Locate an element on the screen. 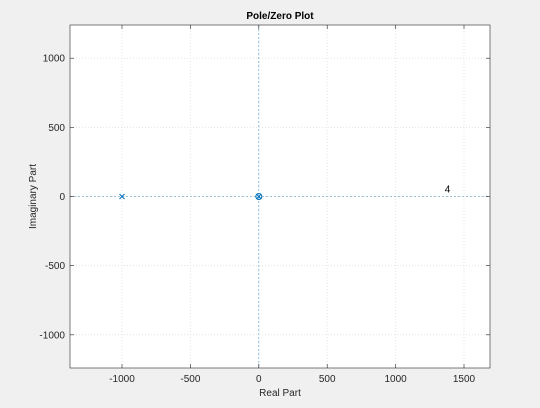 The height and width of the screenshot is (408, 540). y-tick-label: -1000 is located at coordinates (52, 335).